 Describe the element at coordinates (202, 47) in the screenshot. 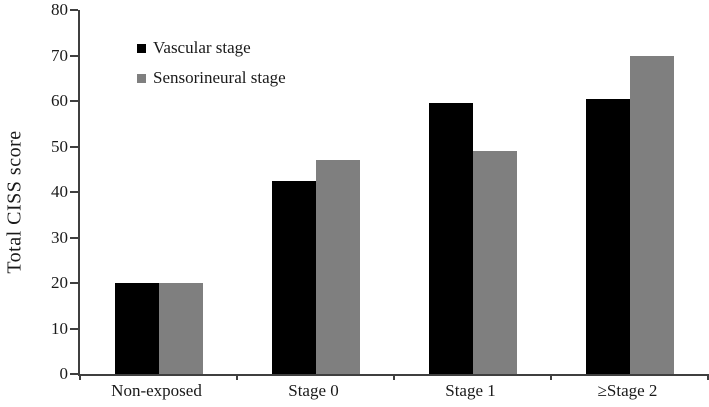

I see `legend-label-vascular: Vascular stage` at that location.